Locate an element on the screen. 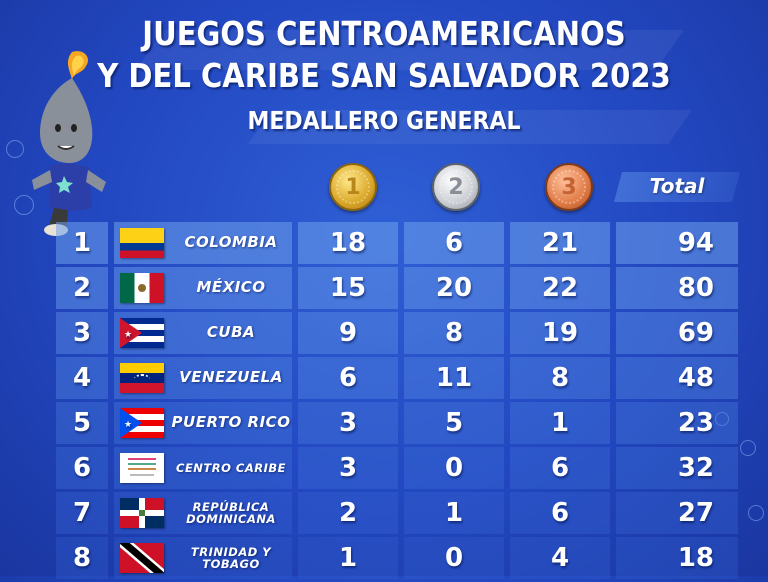  country-cell: TRINIDAD Y TOBAGO is located at coordinates (203, 558).